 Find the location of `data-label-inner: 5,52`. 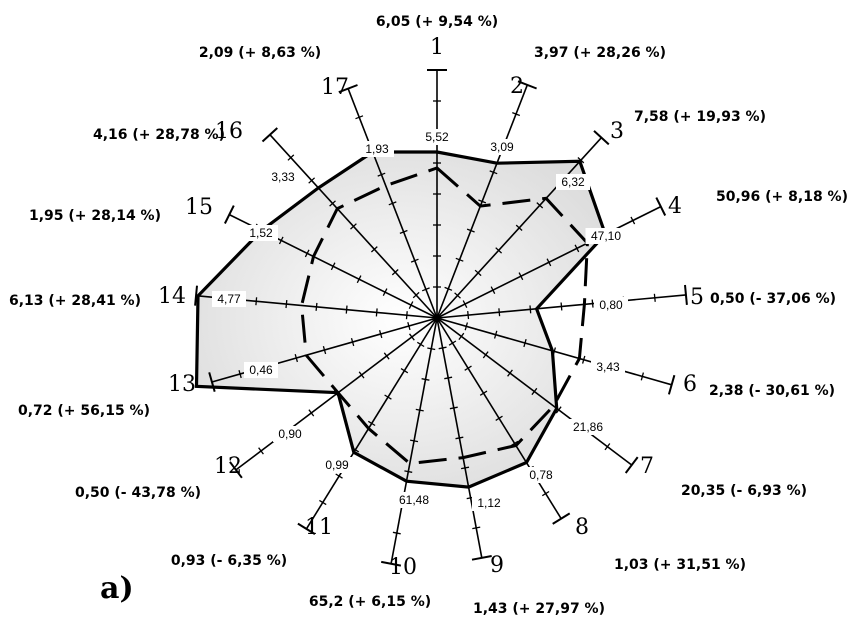

data-label-inner: 5,52 is located at coordinates (437, 137).